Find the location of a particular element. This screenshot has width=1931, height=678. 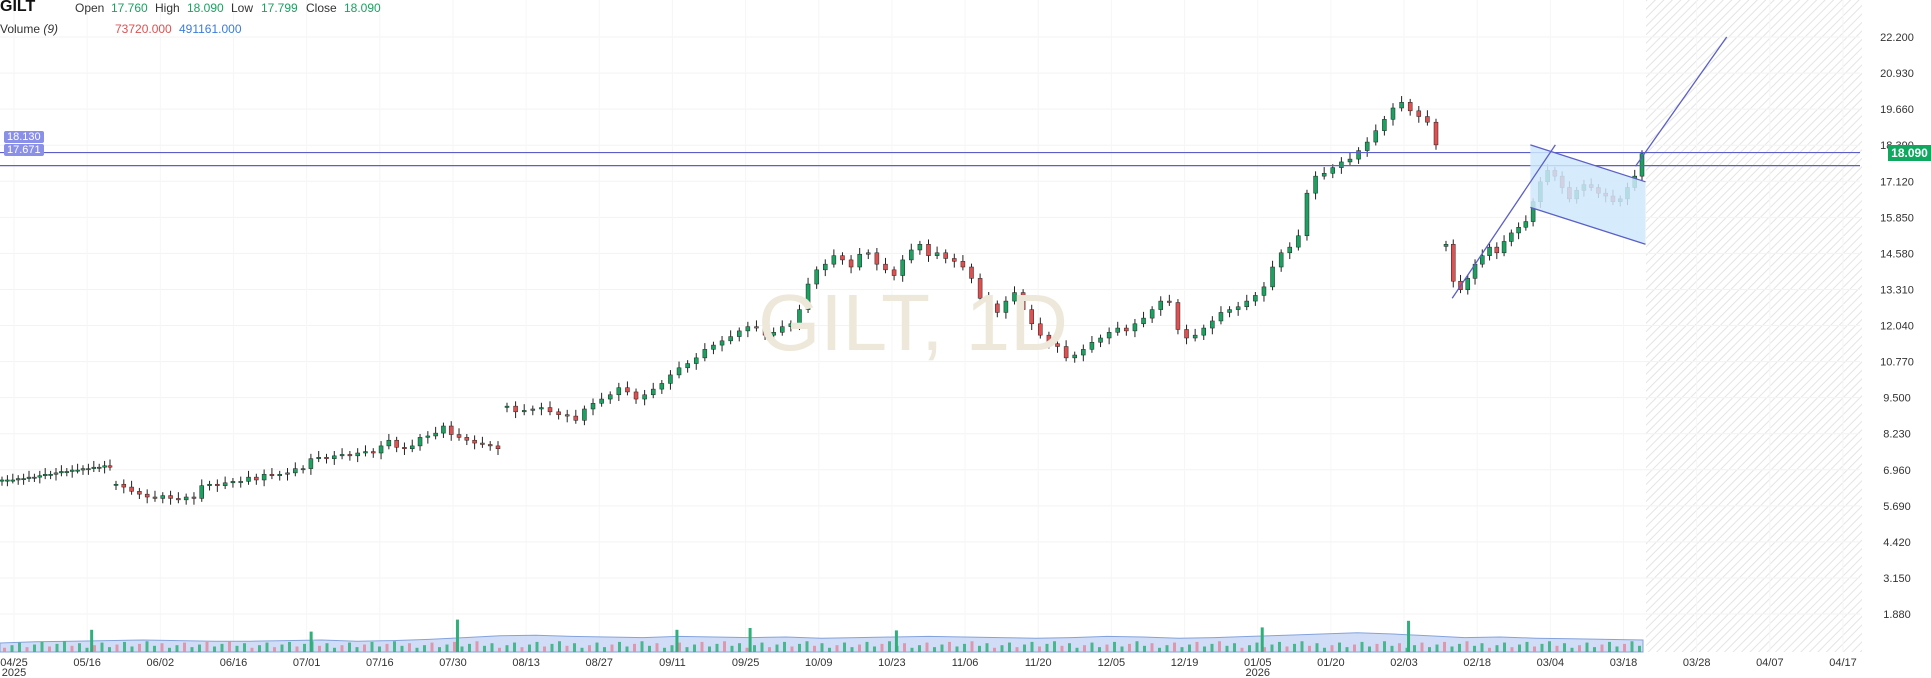

hline-tag-upper: 18.130 is located at coordinates (24, 137).